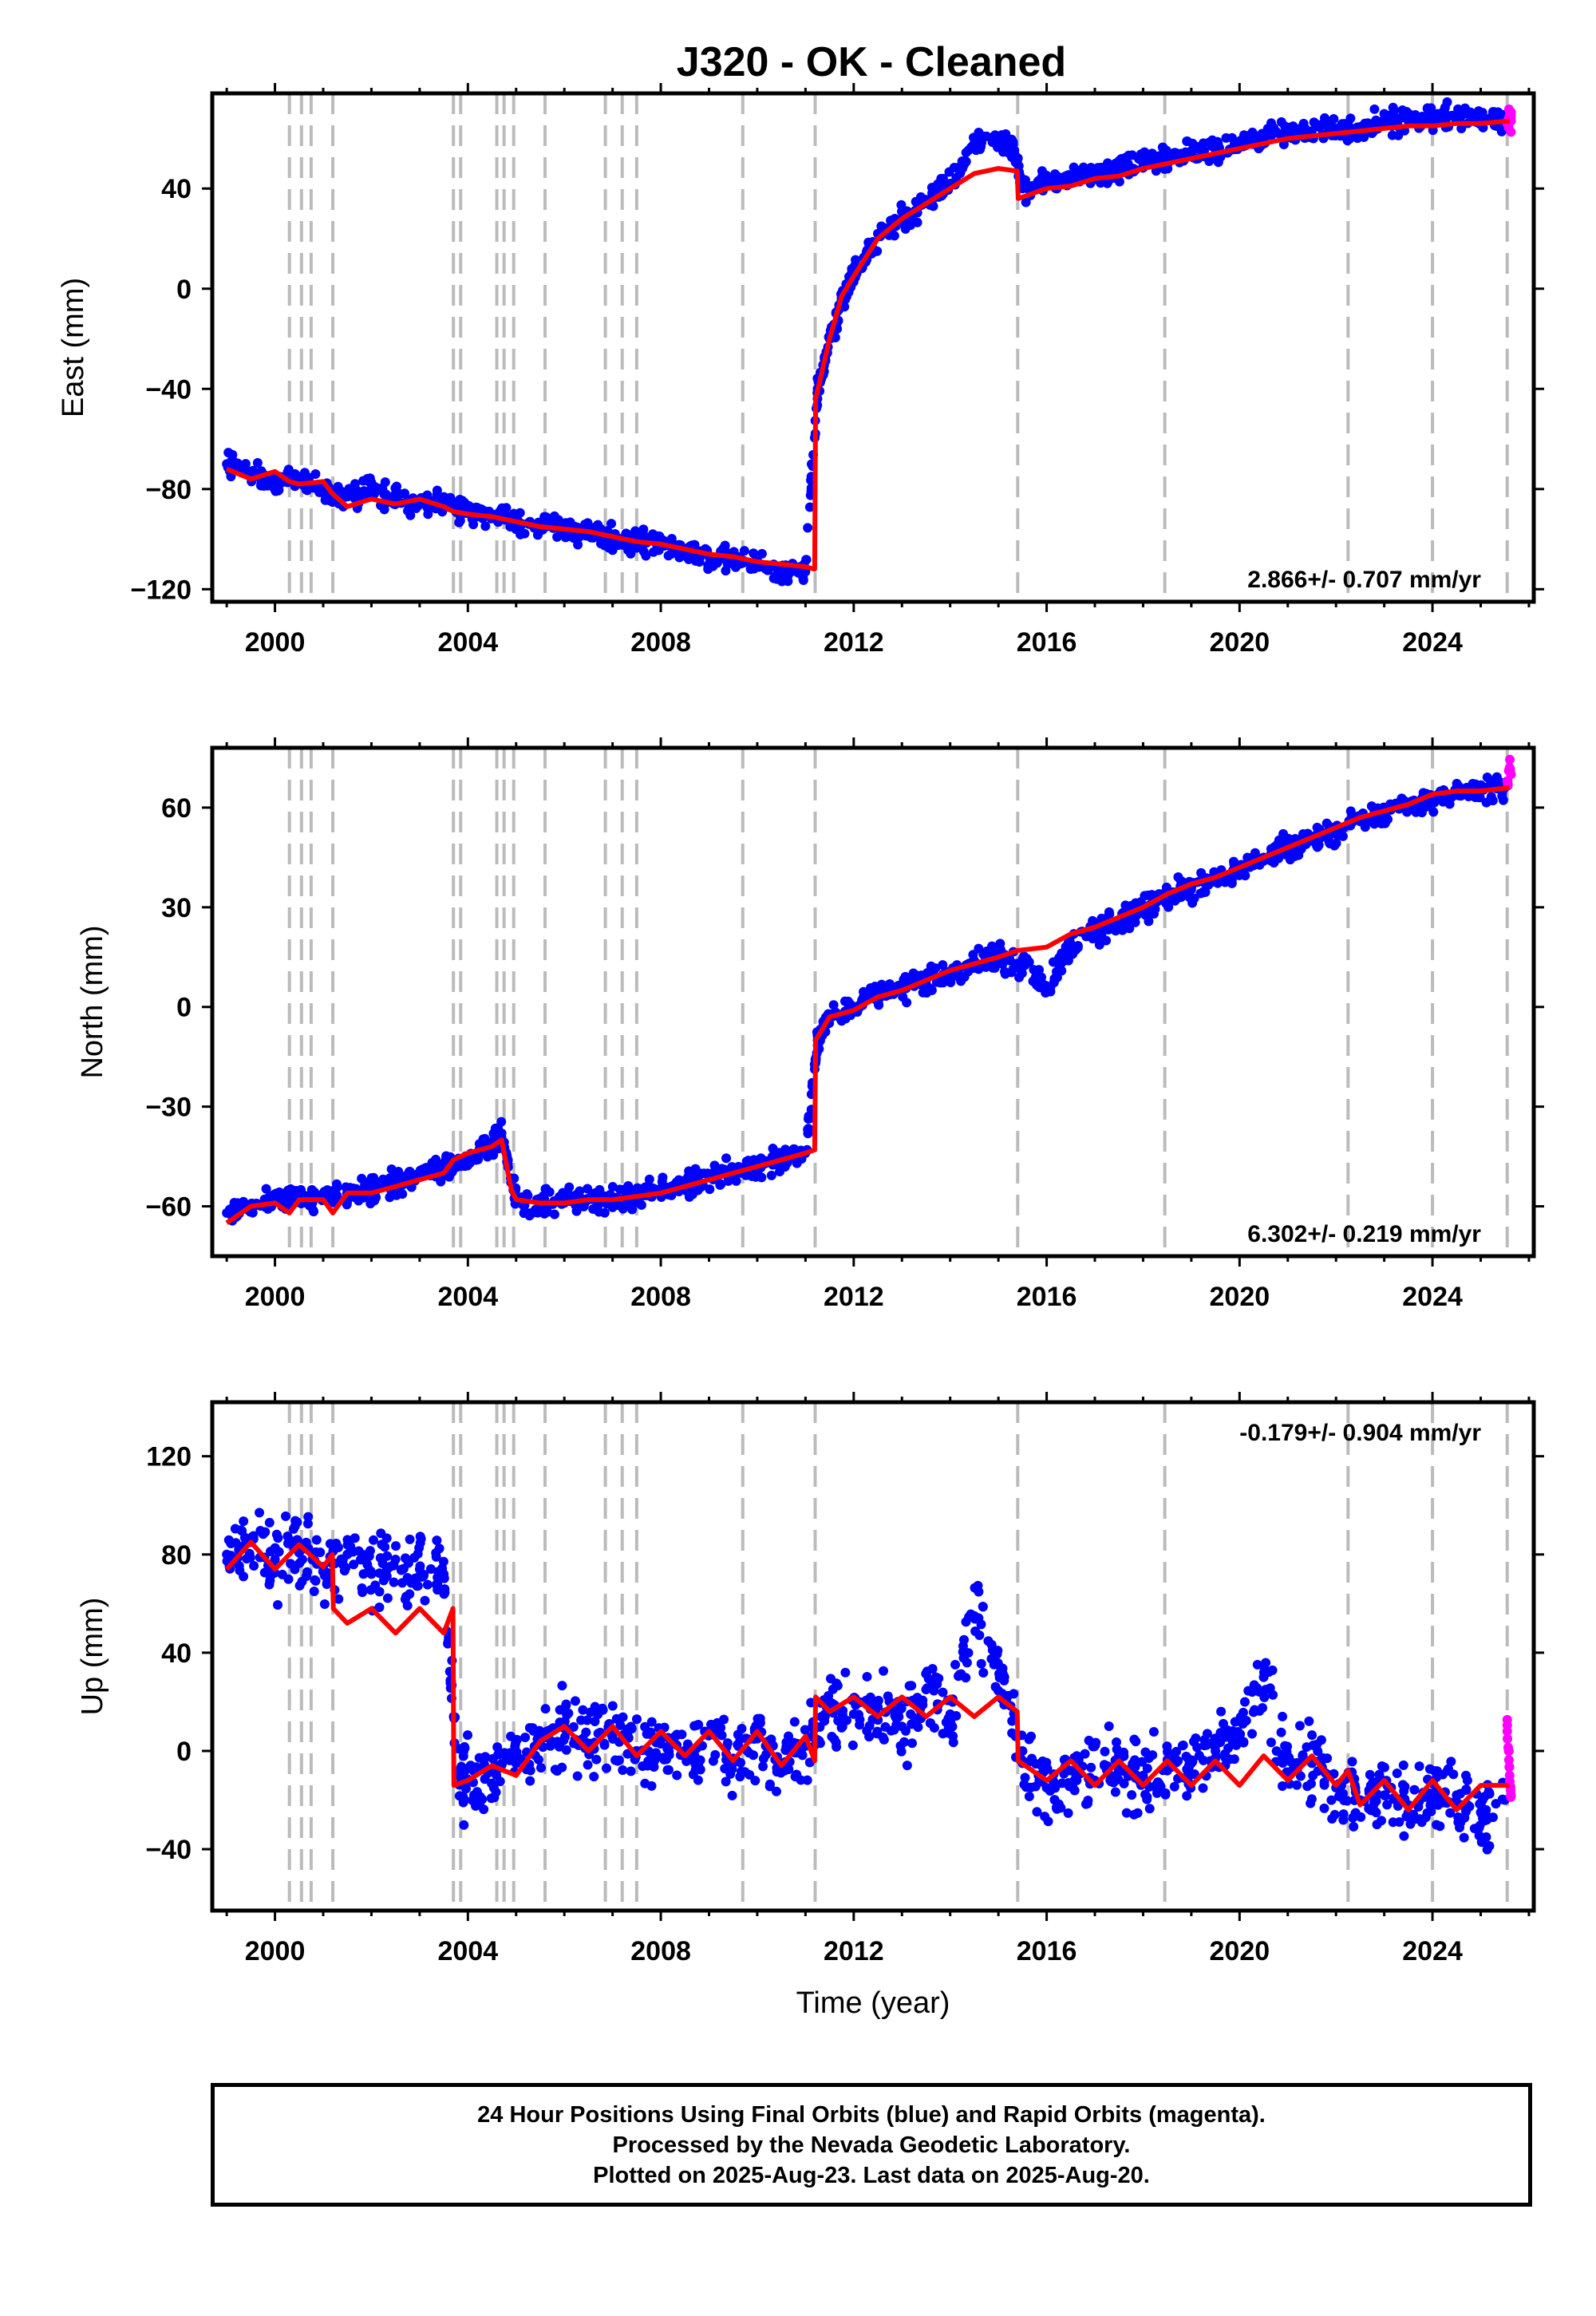 The image size is (1596, 2316). I want to click on y-tick-label: 0, so click(184, 1752).